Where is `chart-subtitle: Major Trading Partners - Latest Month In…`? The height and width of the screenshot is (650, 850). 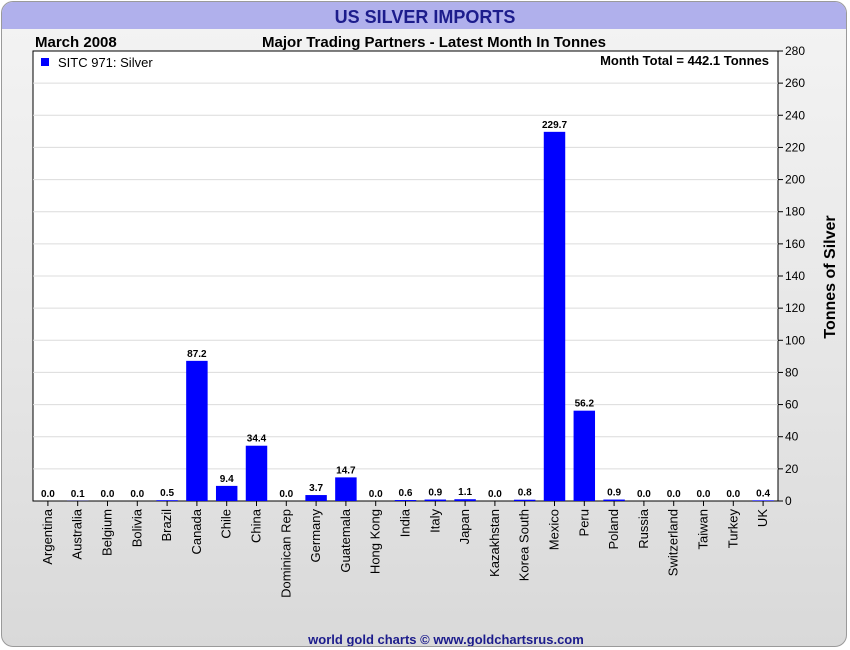
chart-subtitle: Major Trading Partners - Latest Month In… is located at coordinates (434, 42).